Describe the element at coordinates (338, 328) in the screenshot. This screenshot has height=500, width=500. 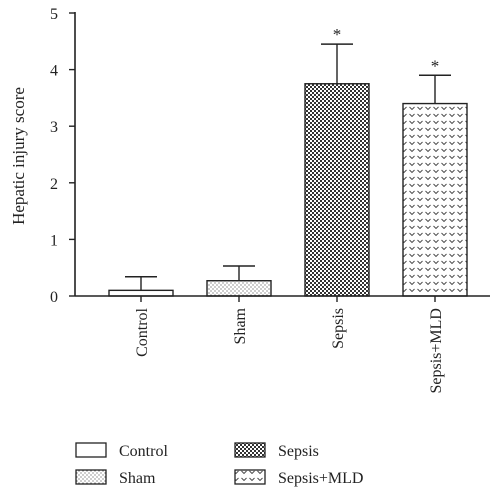
I see `x-tick-label: Sepsis` at that location.